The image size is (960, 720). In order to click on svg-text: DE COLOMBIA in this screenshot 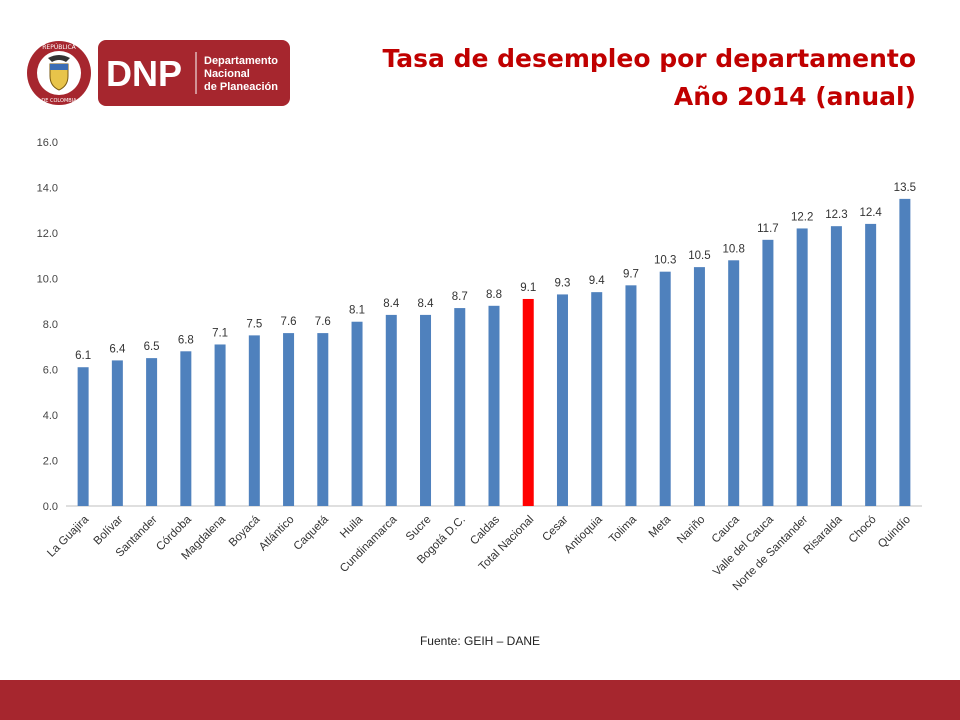, I will do `click(59, 101)`.